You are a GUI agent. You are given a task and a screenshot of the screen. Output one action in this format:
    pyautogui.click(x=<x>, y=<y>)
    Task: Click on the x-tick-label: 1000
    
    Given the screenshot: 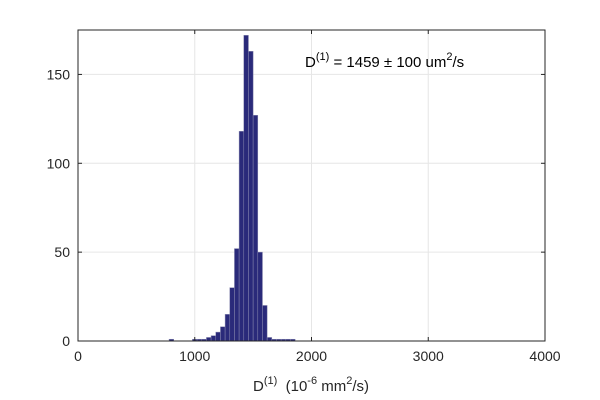 What is the action you would take?
    pyautogui.click(x=194, y=356)
    